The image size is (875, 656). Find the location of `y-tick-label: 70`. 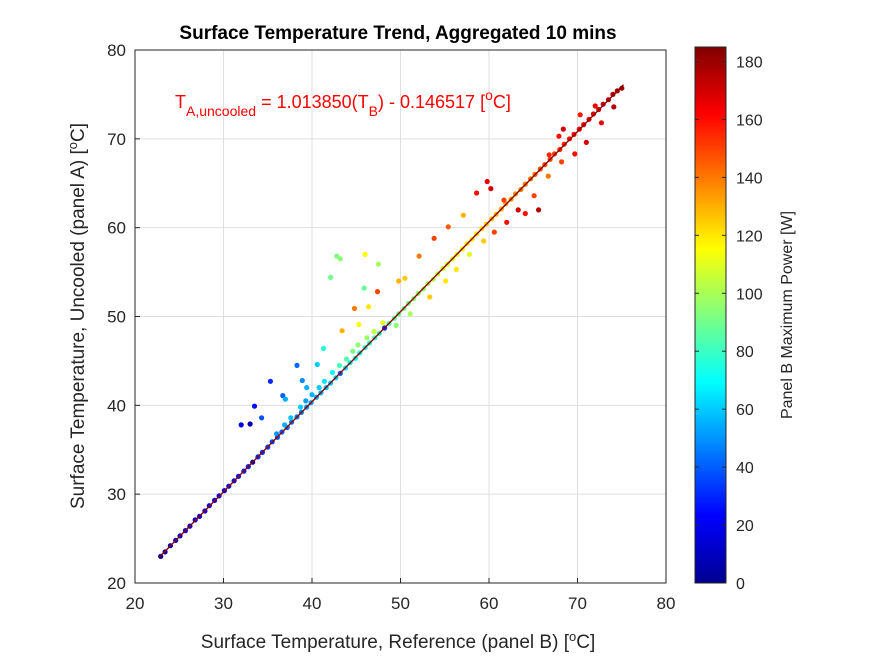

y-tick-label: 70 is located at coordinates (116, 139).